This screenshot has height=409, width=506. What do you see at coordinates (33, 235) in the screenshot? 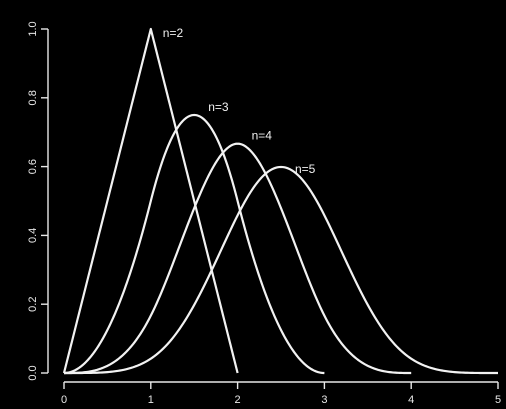
I see `y-tick-label: 0.4` at bounding box center [33, 235].